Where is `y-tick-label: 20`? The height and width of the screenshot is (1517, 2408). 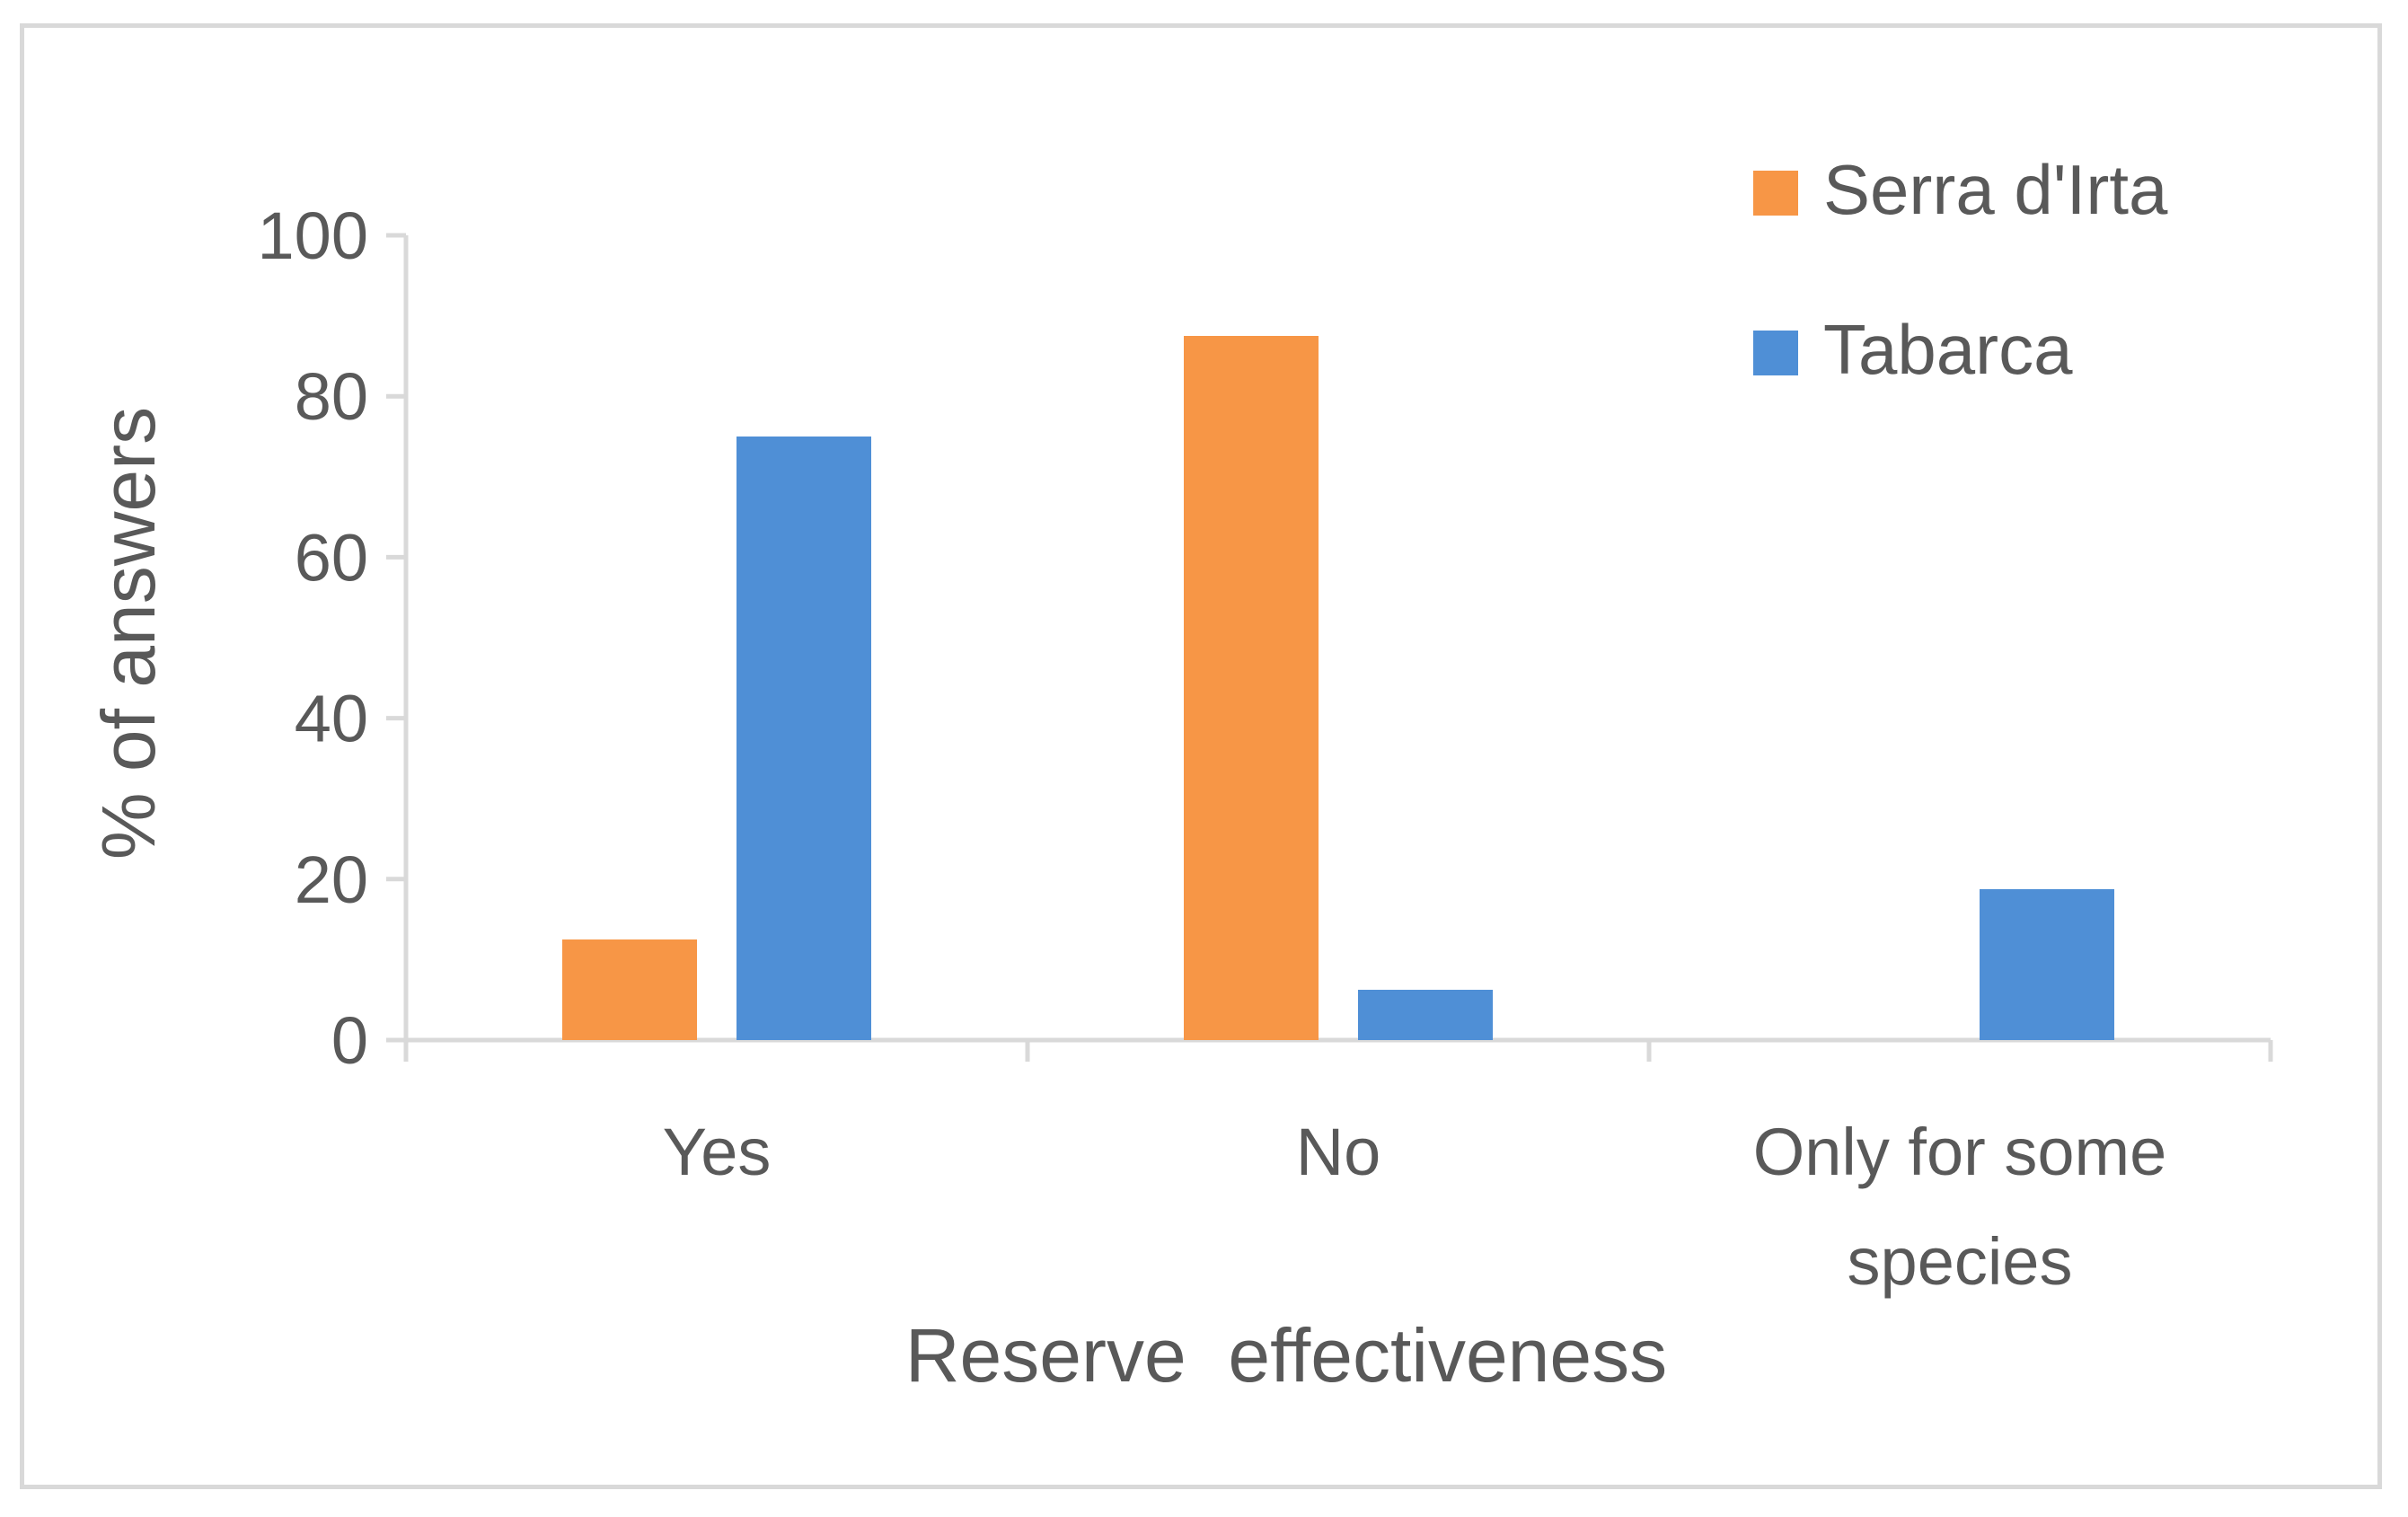
y-tick-label: 20 is located at coordinates (331, 879).